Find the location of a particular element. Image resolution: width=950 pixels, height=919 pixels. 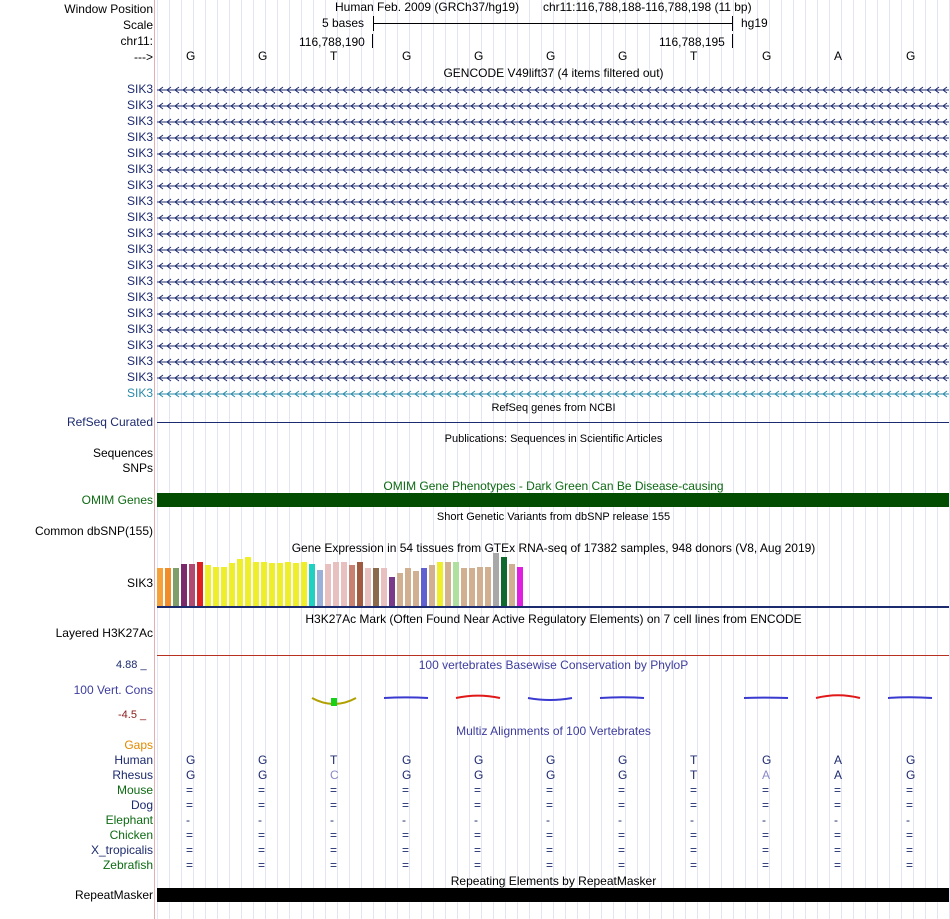

refseq-label: RefSeq Curated is located at coordinates (109, 422).